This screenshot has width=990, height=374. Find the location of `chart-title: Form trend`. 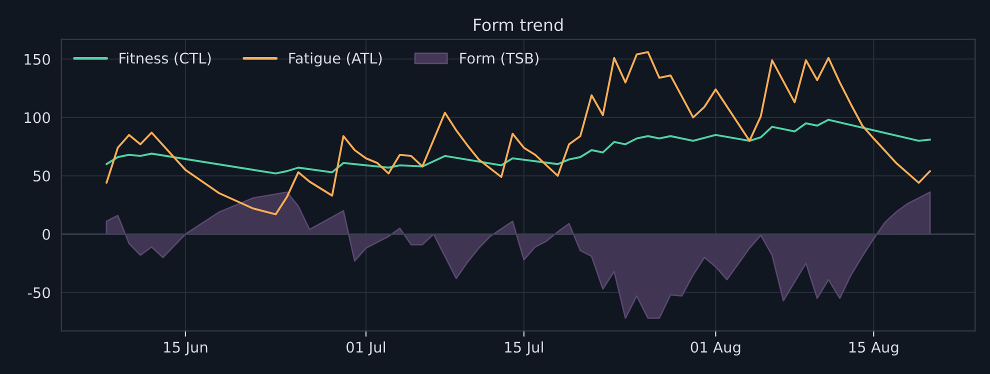

chart-title: Form trend is located at coordinates (518, 25).